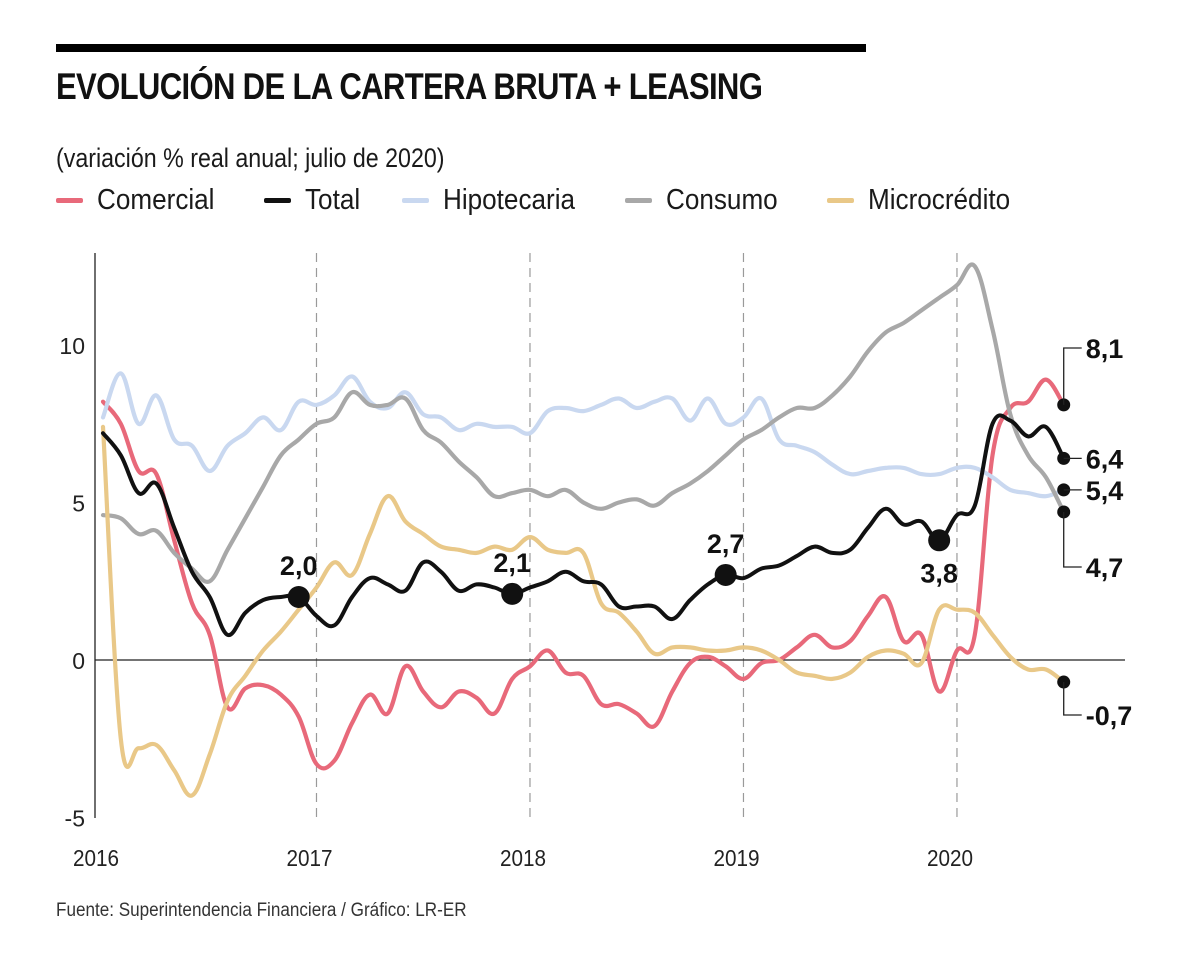 The height and width of the screenshot is (966, 1200). Describe the element at coordinates (415, 200) in the screenshot. I see `legend-swatch-hipotecaria` at that location.